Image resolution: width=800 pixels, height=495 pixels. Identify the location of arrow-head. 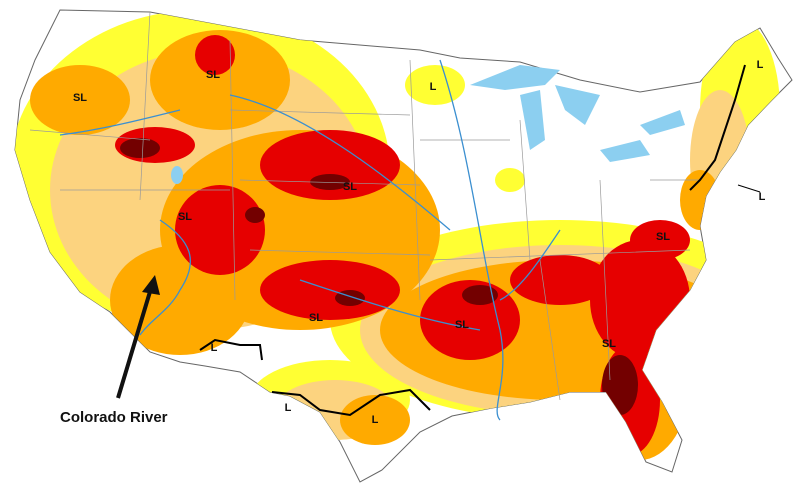
(151, 285).